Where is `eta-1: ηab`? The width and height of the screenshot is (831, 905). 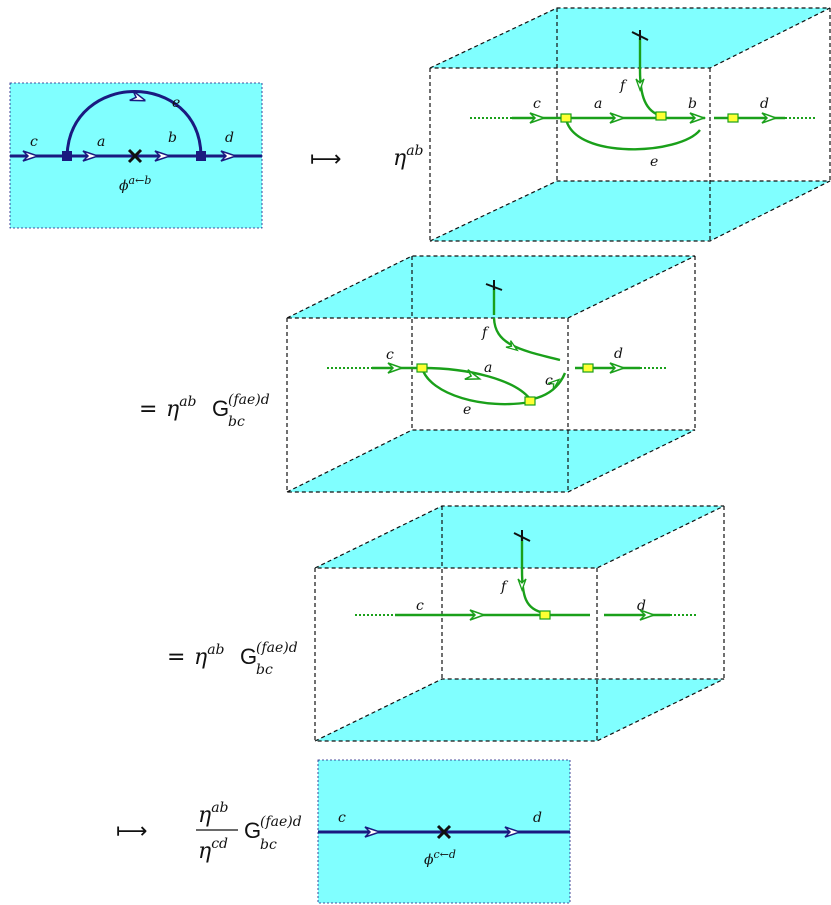
eta-1: ηab is located at coordinates (408, 157).